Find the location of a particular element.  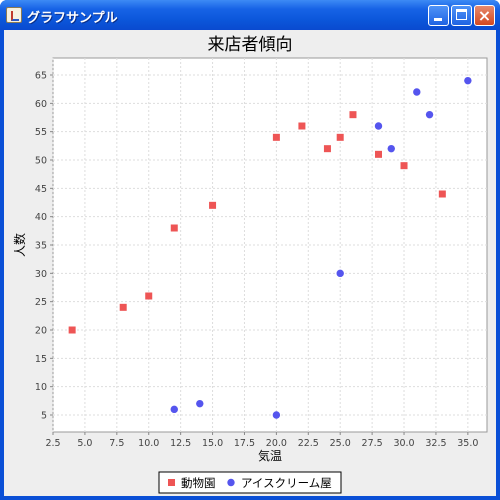

x-tick-label: 15.0 is located at coordinates (212, 443).